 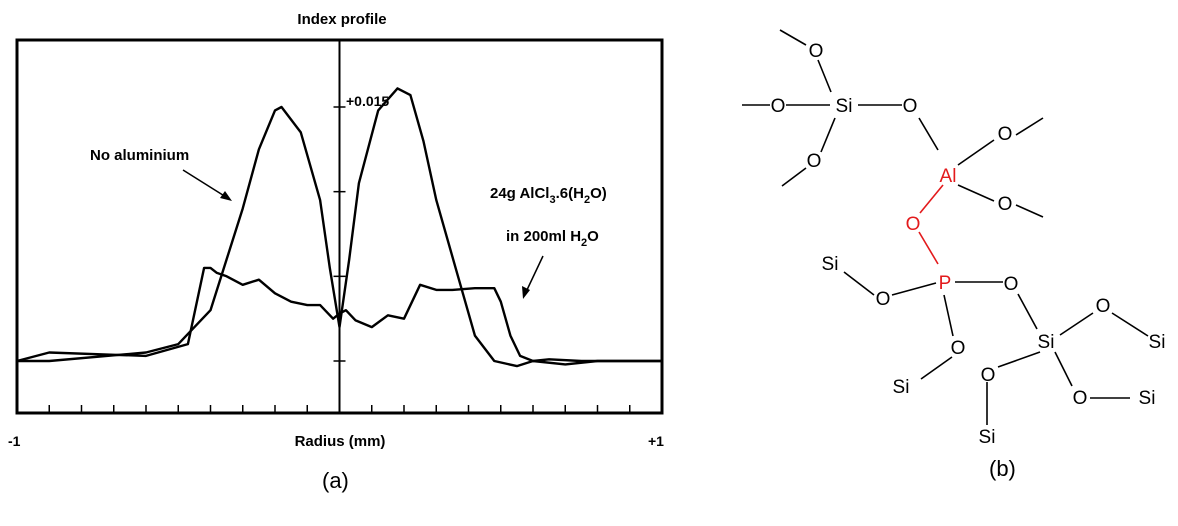 I want to click on x-tick-label-right: +1, so click(x=656, y=441).